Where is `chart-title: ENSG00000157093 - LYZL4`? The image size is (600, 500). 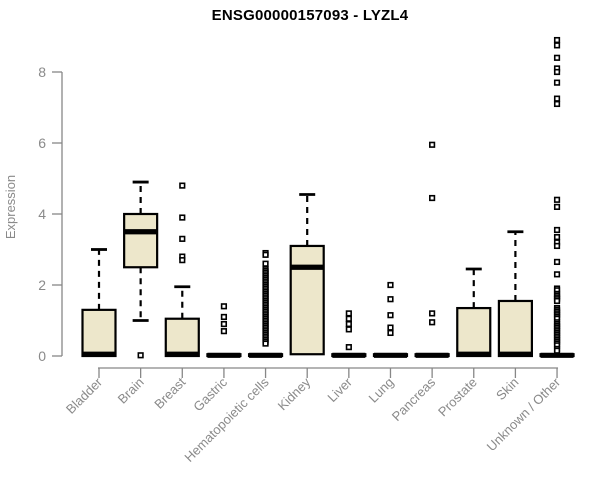 chart-title: ENSG00000157093 - LYZL4 is located at coordinates (310, 15).